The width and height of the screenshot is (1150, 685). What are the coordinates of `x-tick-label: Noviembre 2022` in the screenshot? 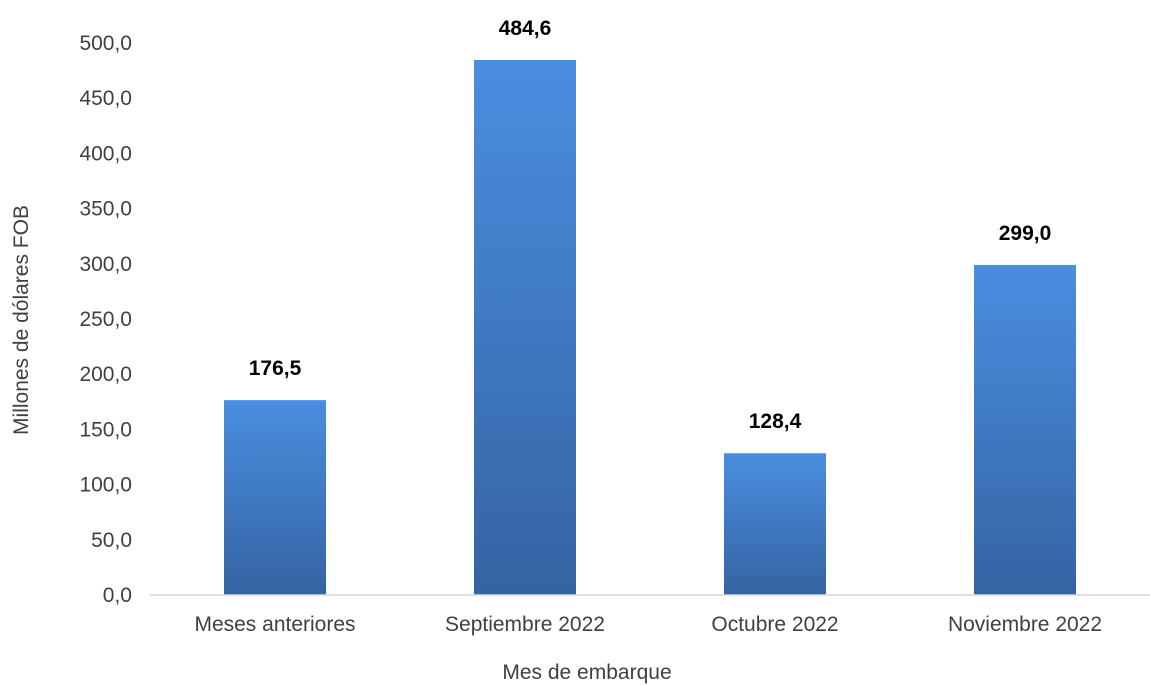 It's located at (1025, 624).